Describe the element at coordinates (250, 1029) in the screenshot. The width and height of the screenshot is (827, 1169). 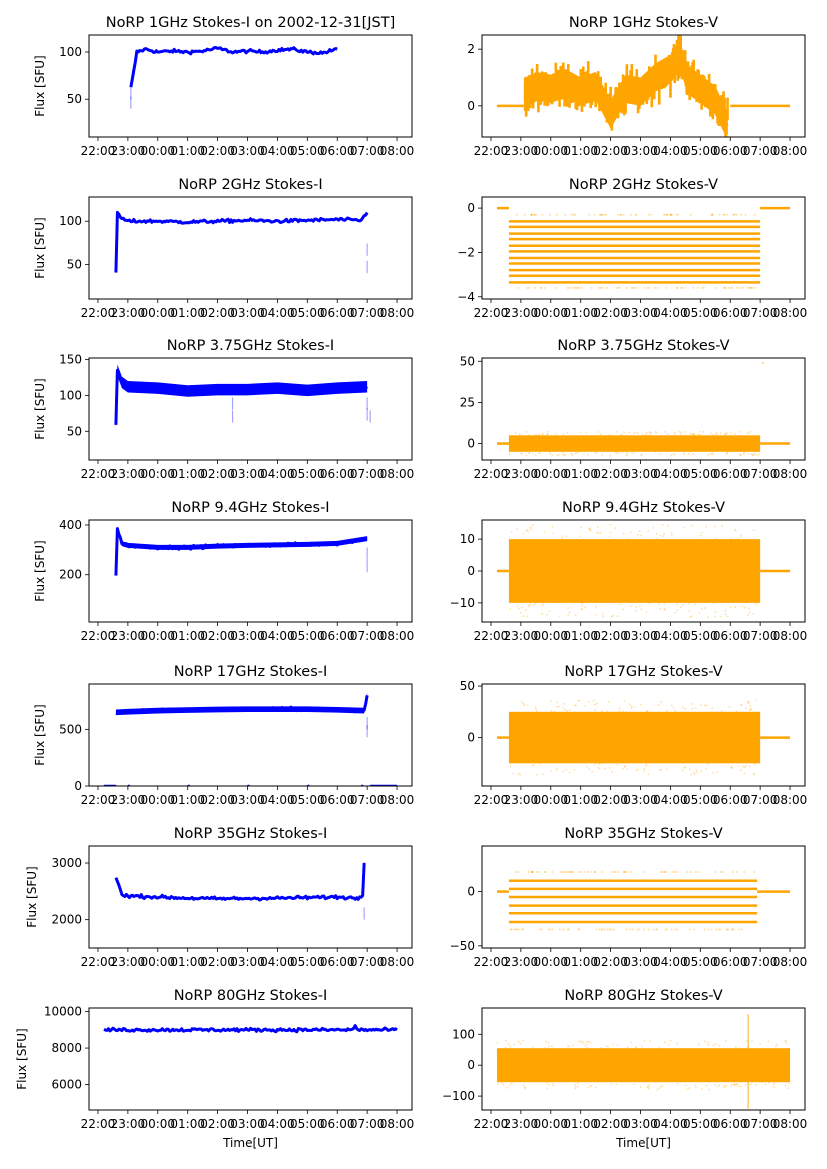
I see `plot-area` at that location.